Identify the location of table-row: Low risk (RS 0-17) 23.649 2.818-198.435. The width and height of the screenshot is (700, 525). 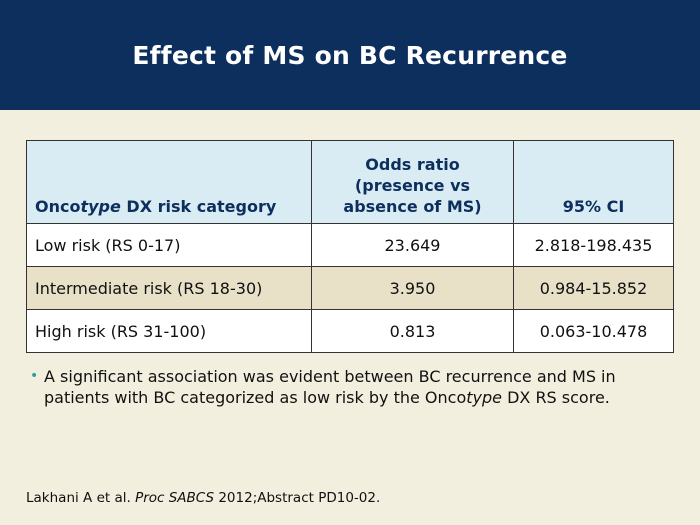
(350, 245).